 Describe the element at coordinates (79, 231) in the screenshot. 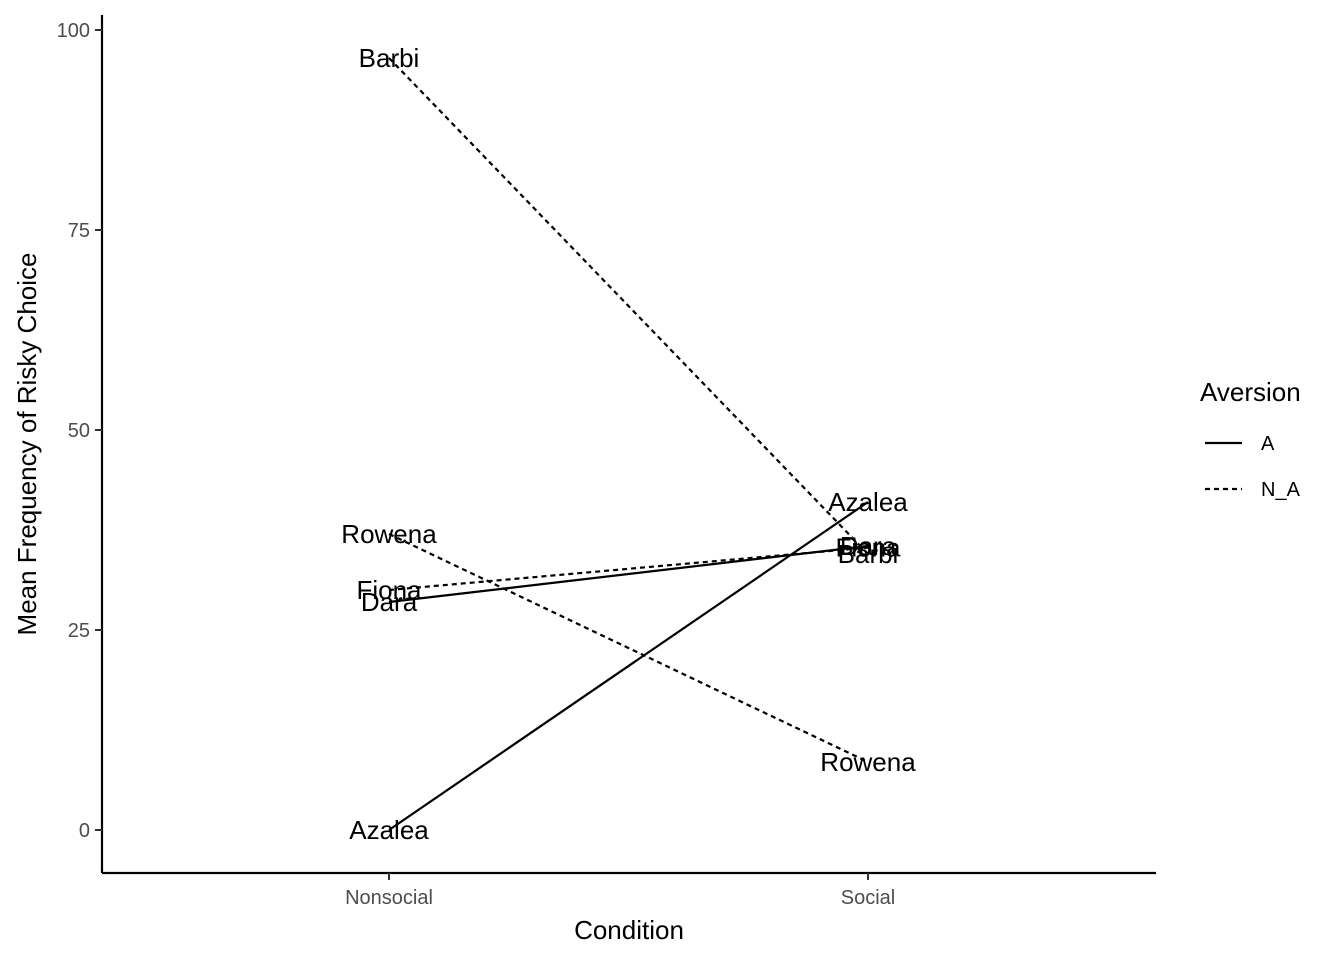

I see `y-tick-label: 75` at that location.